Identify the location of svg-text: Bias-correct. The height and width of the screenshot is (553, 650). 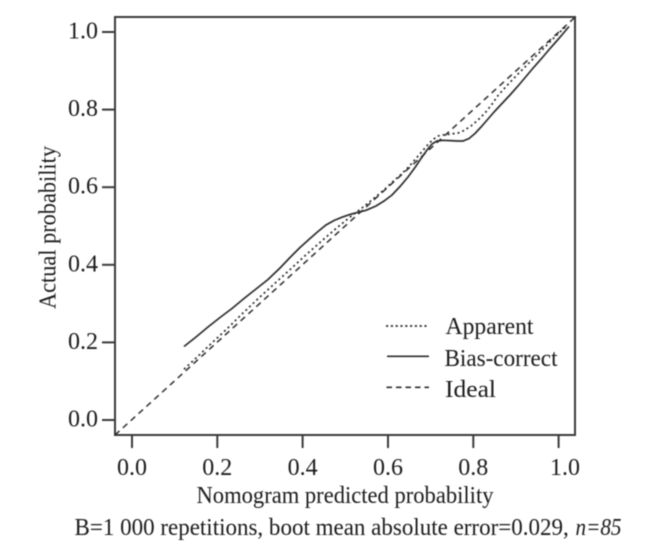
(501, 359).